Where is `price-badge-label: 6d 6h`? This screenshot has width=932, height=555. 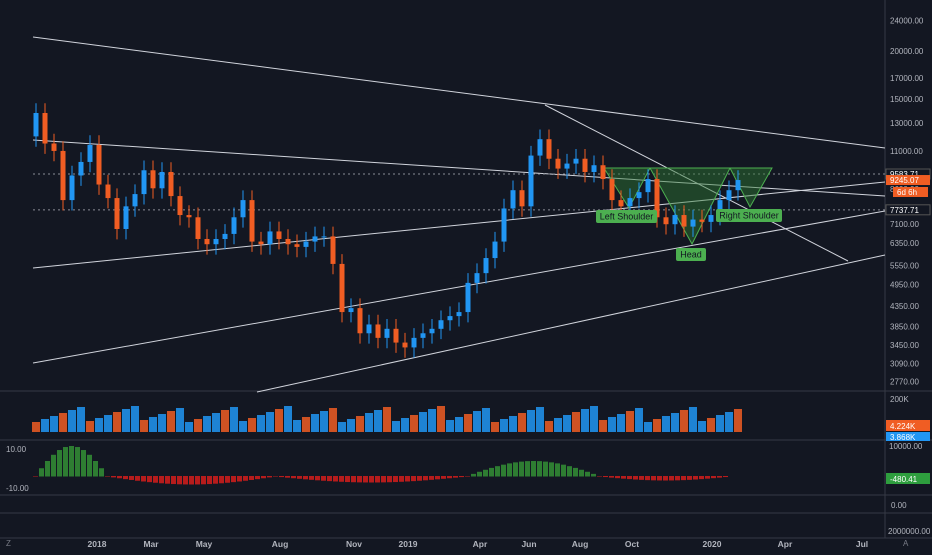
price-badge-label: 6d 6h is located at coordinates (907, 192).